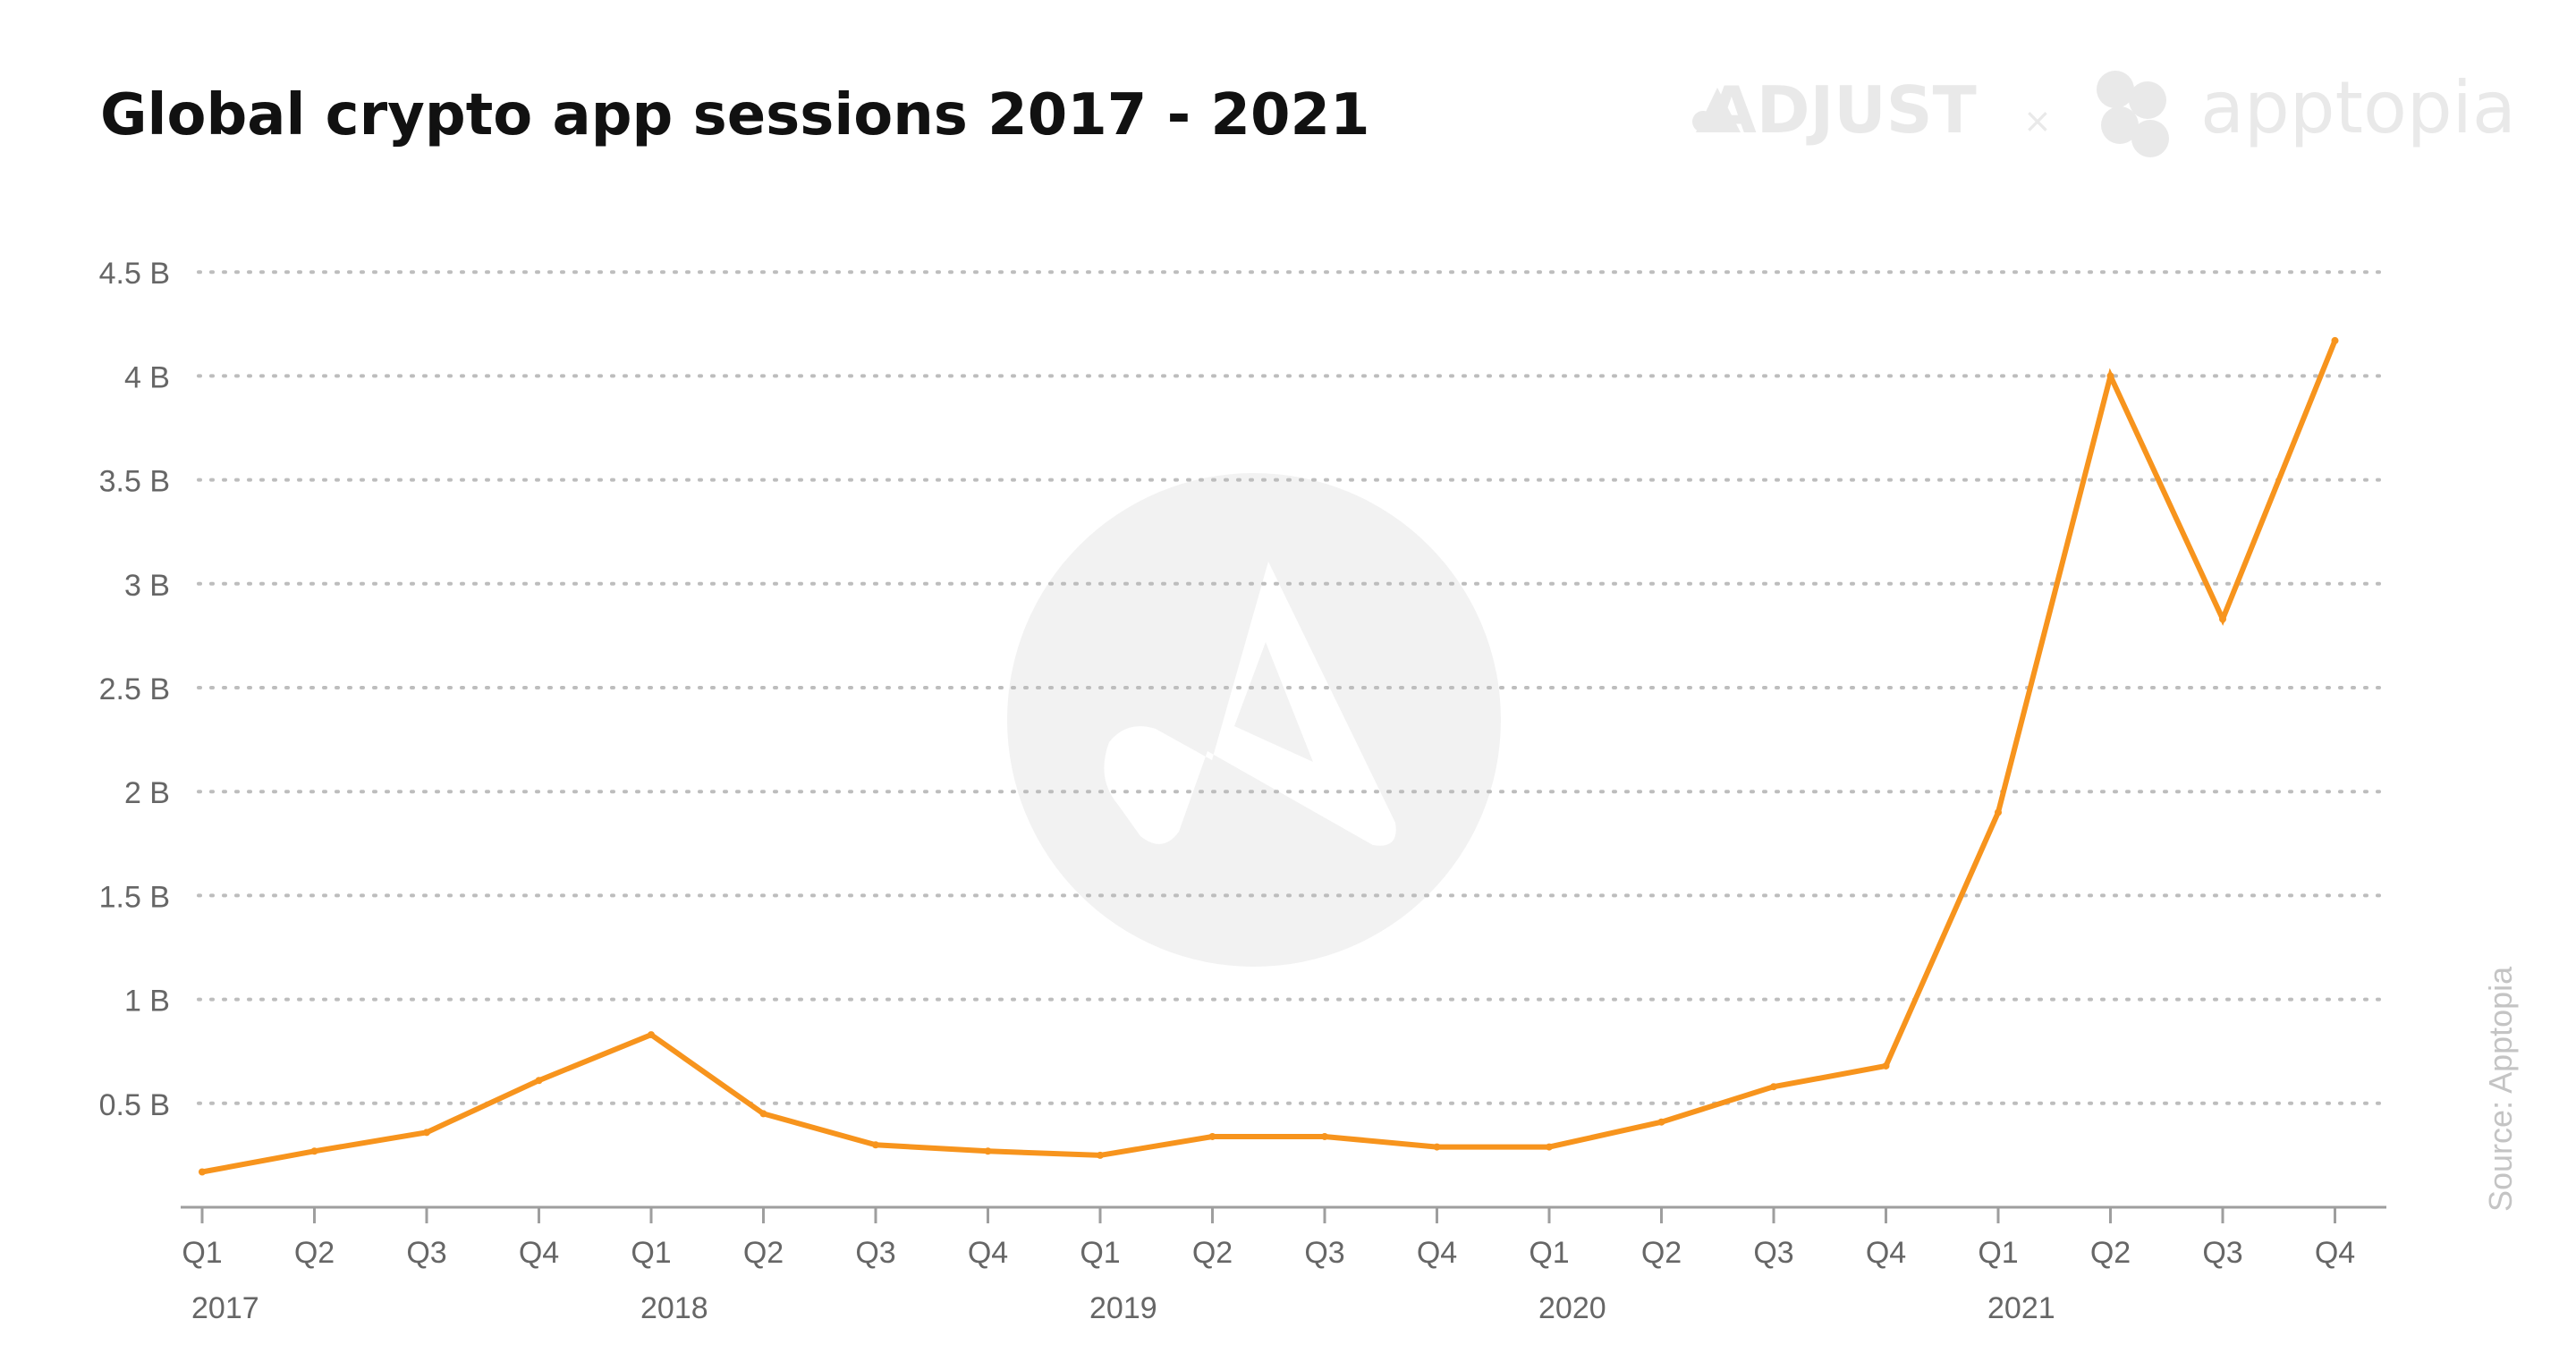 This screenshot has width=2576, height=1353. What do you see at coordinates (134, 274) in the screenshot?
I see `y-tick-label: 4.5 B` at bounding box center [134, 274].